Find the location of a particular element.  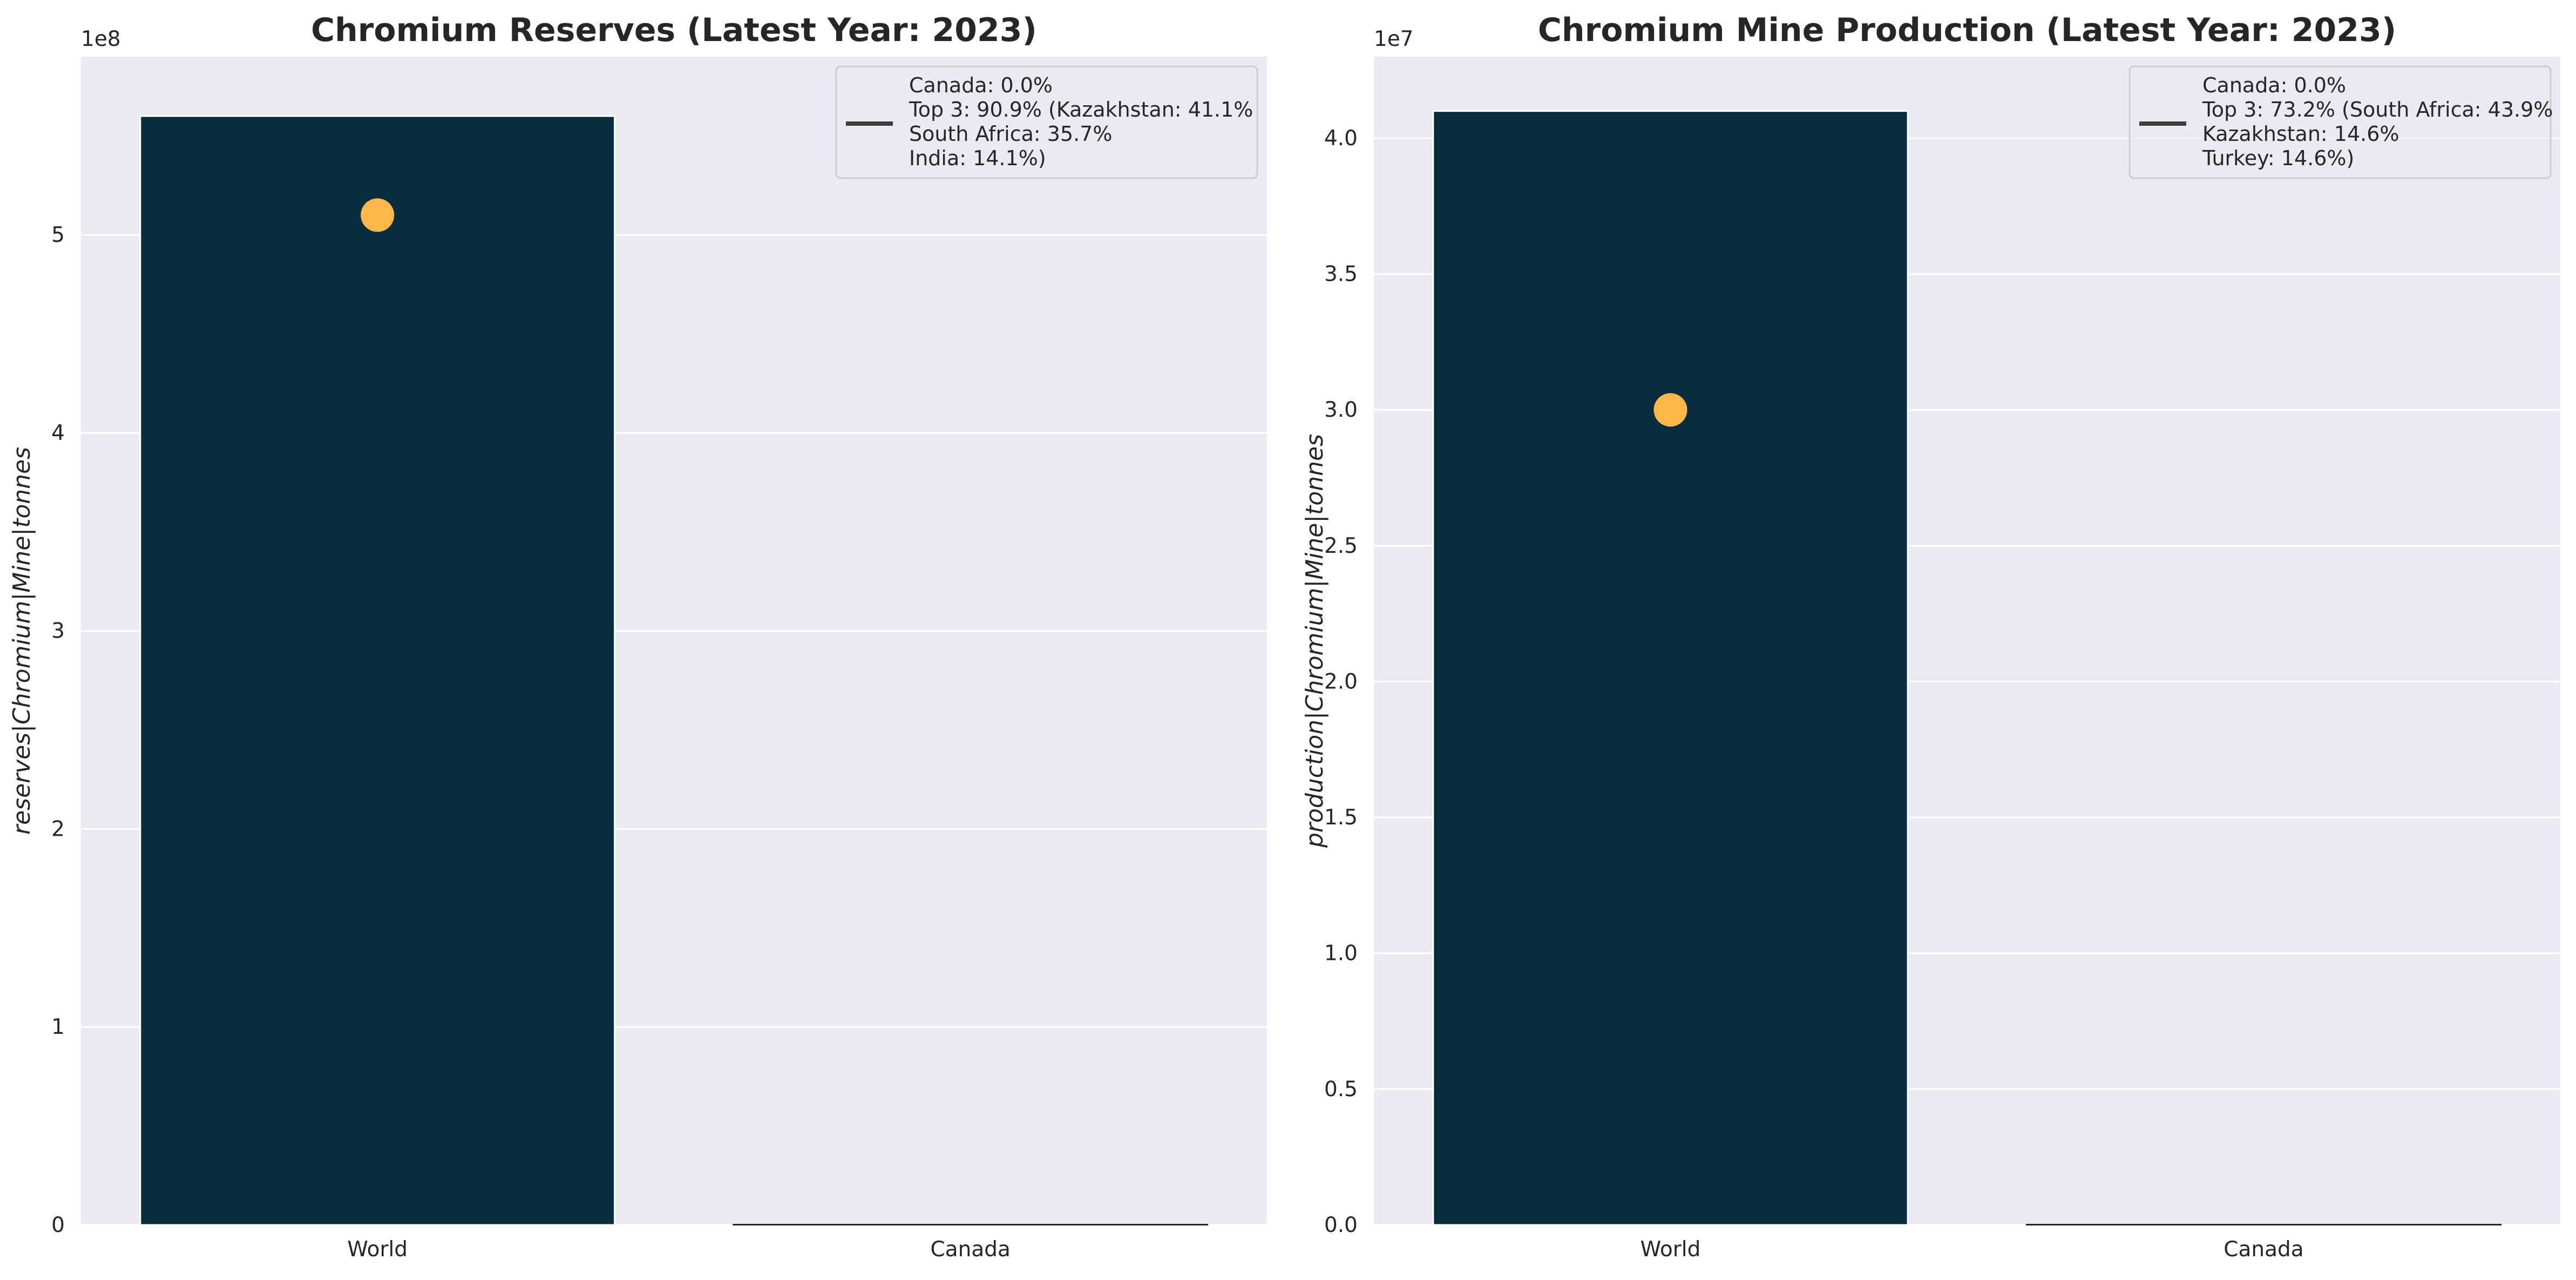

legend-text-line: Top 3: 73.2% (South Africa: 43.9% is located at coordinates (2377, 109).